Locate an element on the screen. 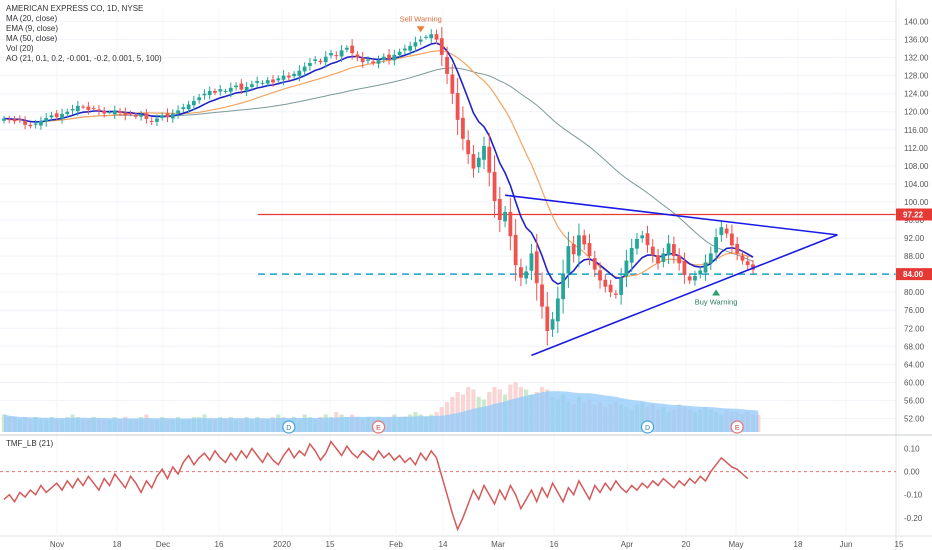 The height and width of the screenshot is (550, 932). indicator-legend: TMF_LB (21) is located at coordinates (30, 443).